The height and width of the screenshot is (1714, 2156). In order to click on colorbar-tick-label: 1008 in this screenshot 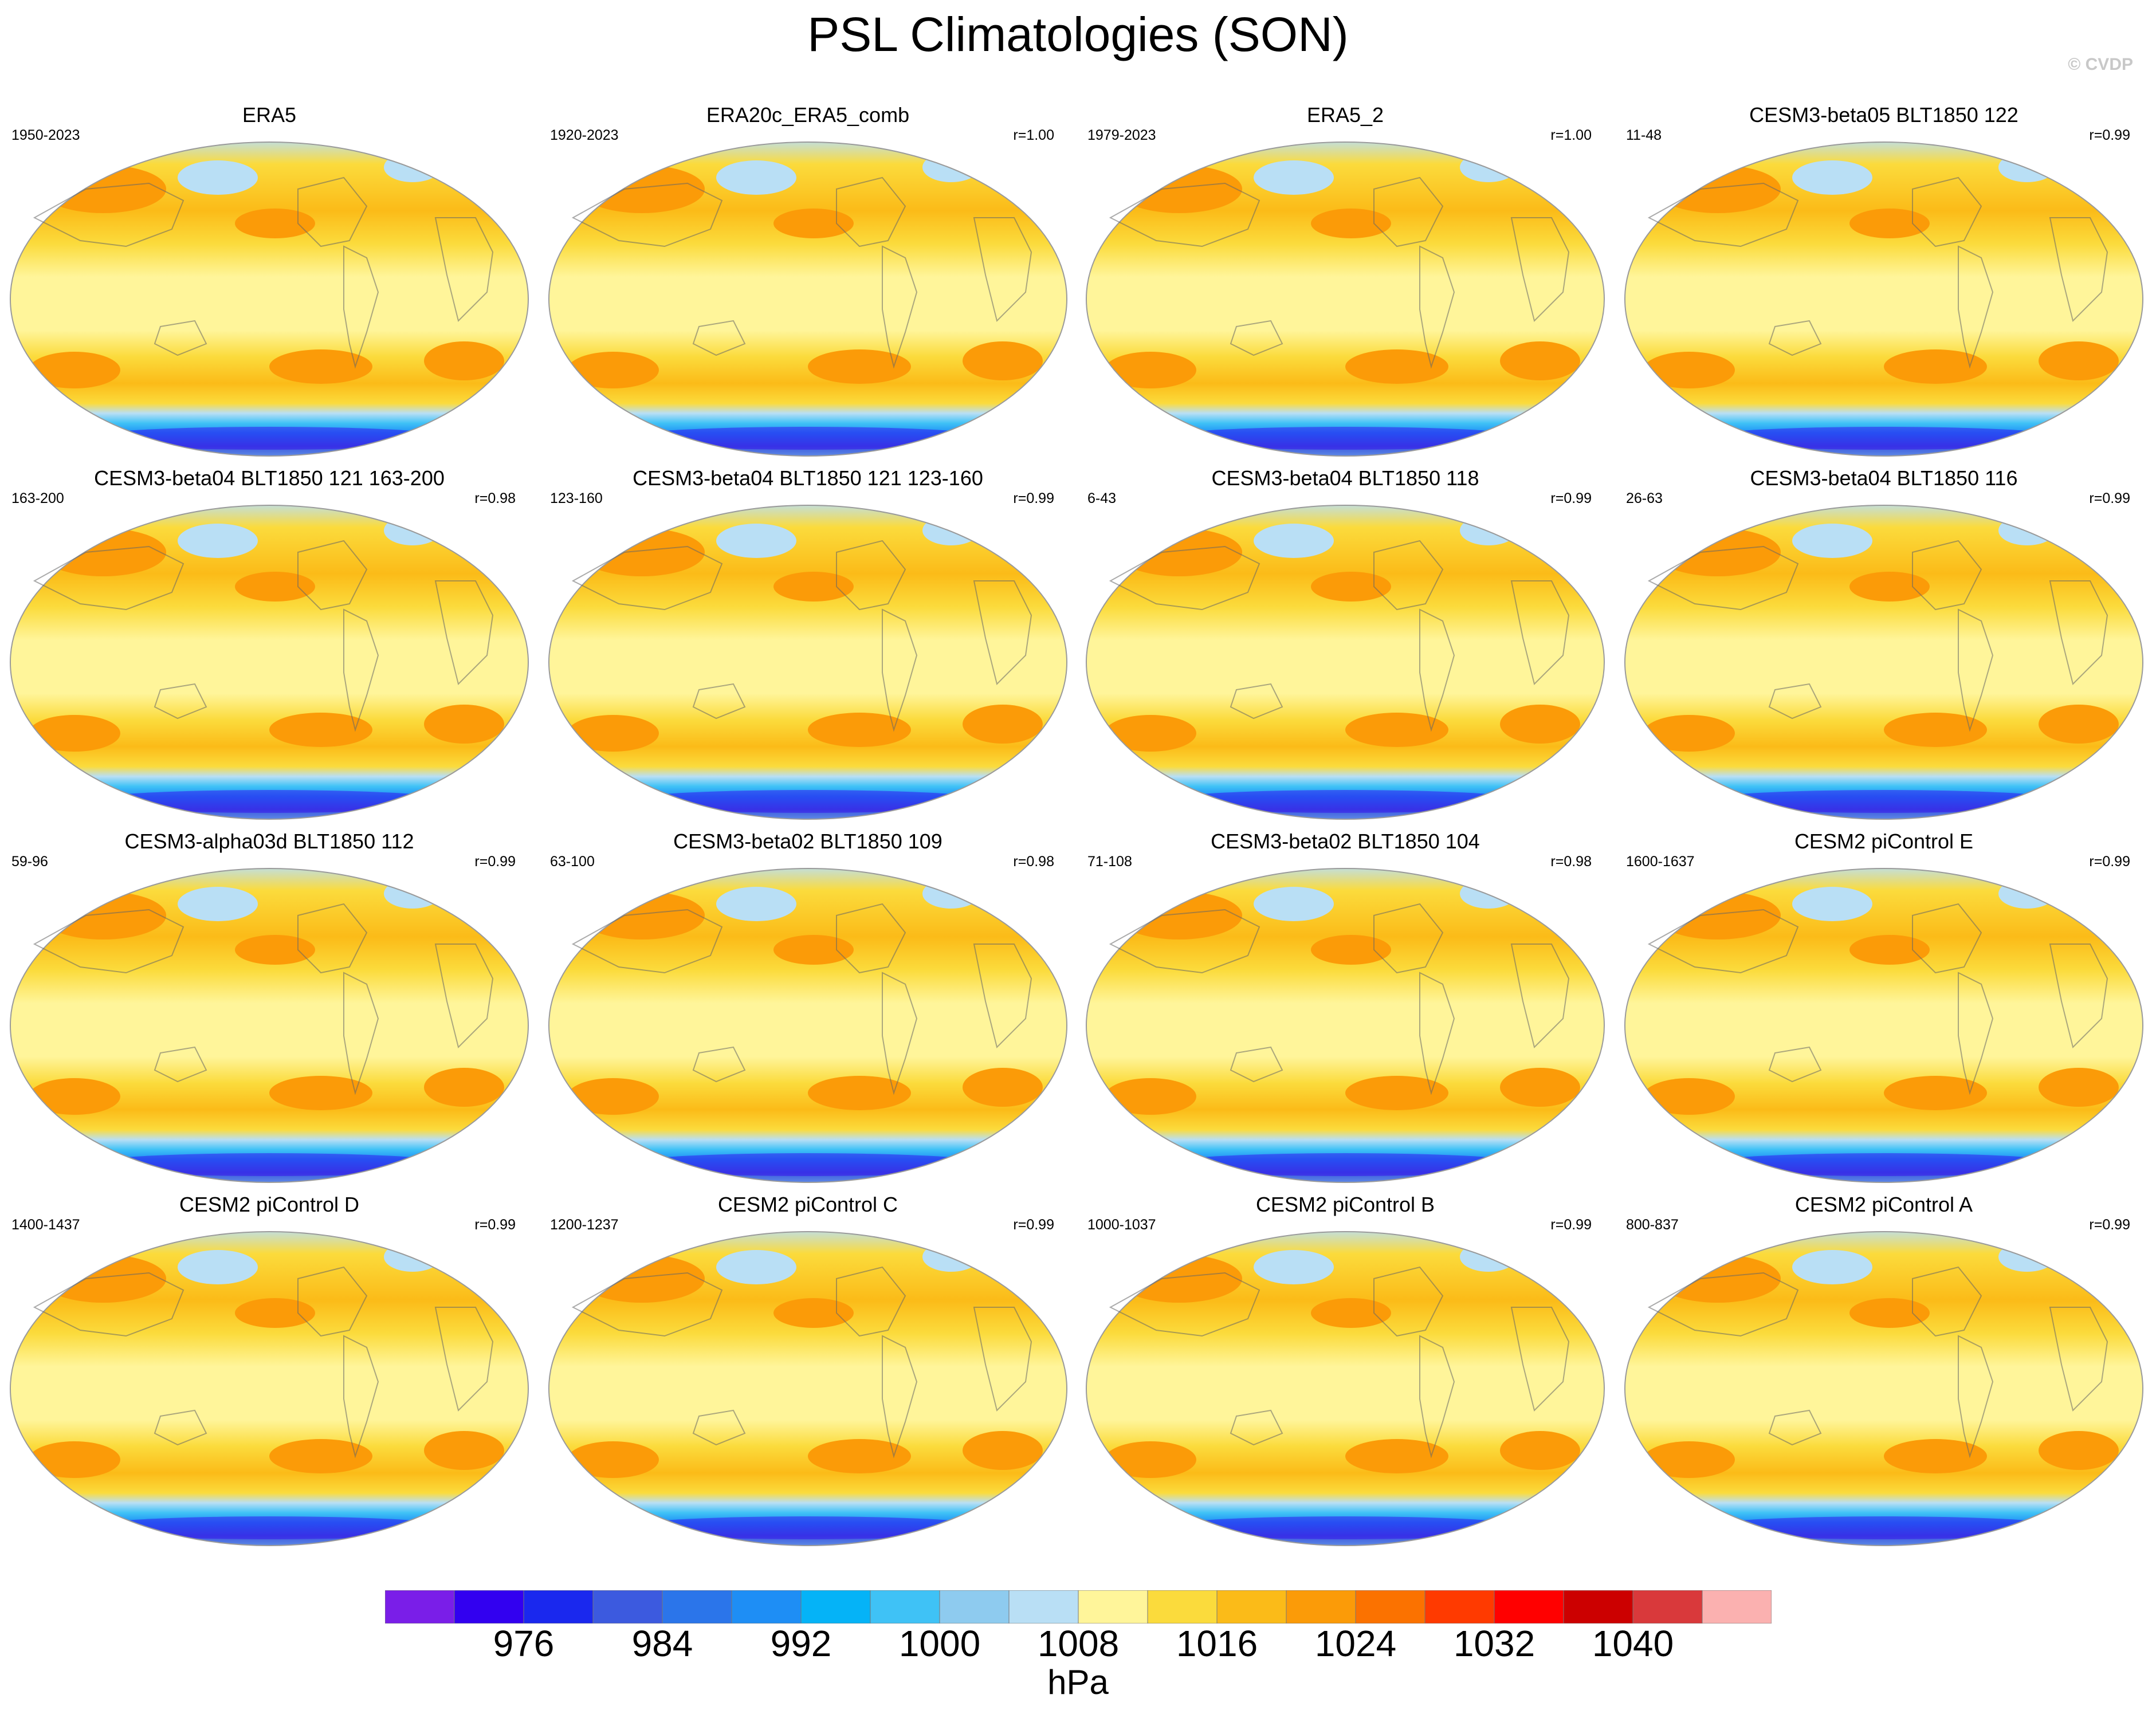, I will do `click(1078, 1643)`.